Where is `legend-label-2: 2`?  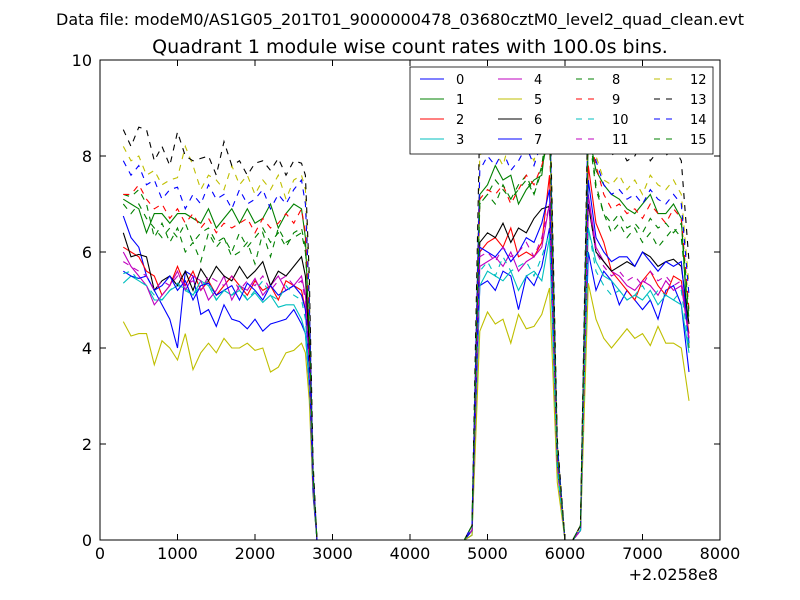 legend-label-2: 2 is located at coordinates (460, 120).